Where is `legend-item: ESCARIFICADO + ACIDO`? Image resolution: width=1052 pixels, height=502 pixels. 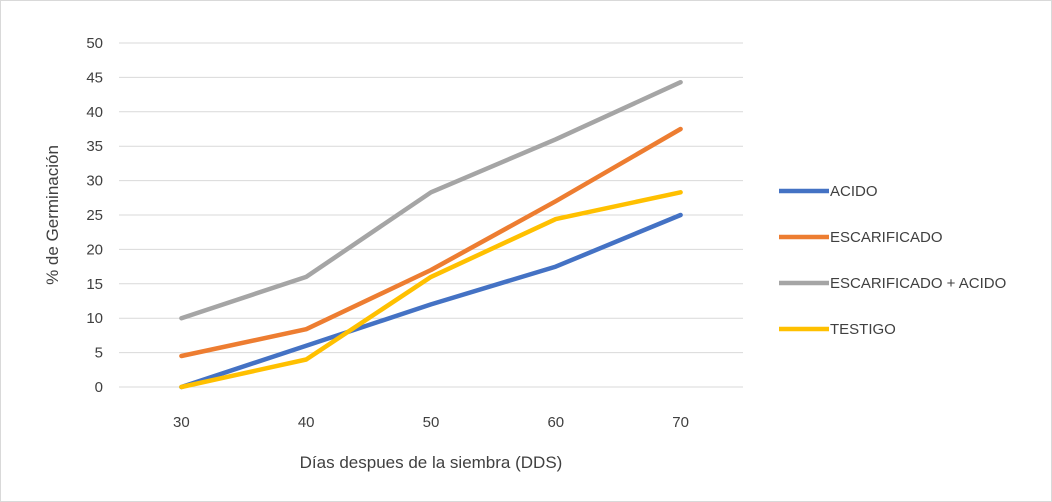
legend-item: ESCARIFICADO + ACIDO is located at coordinates (892, 283).